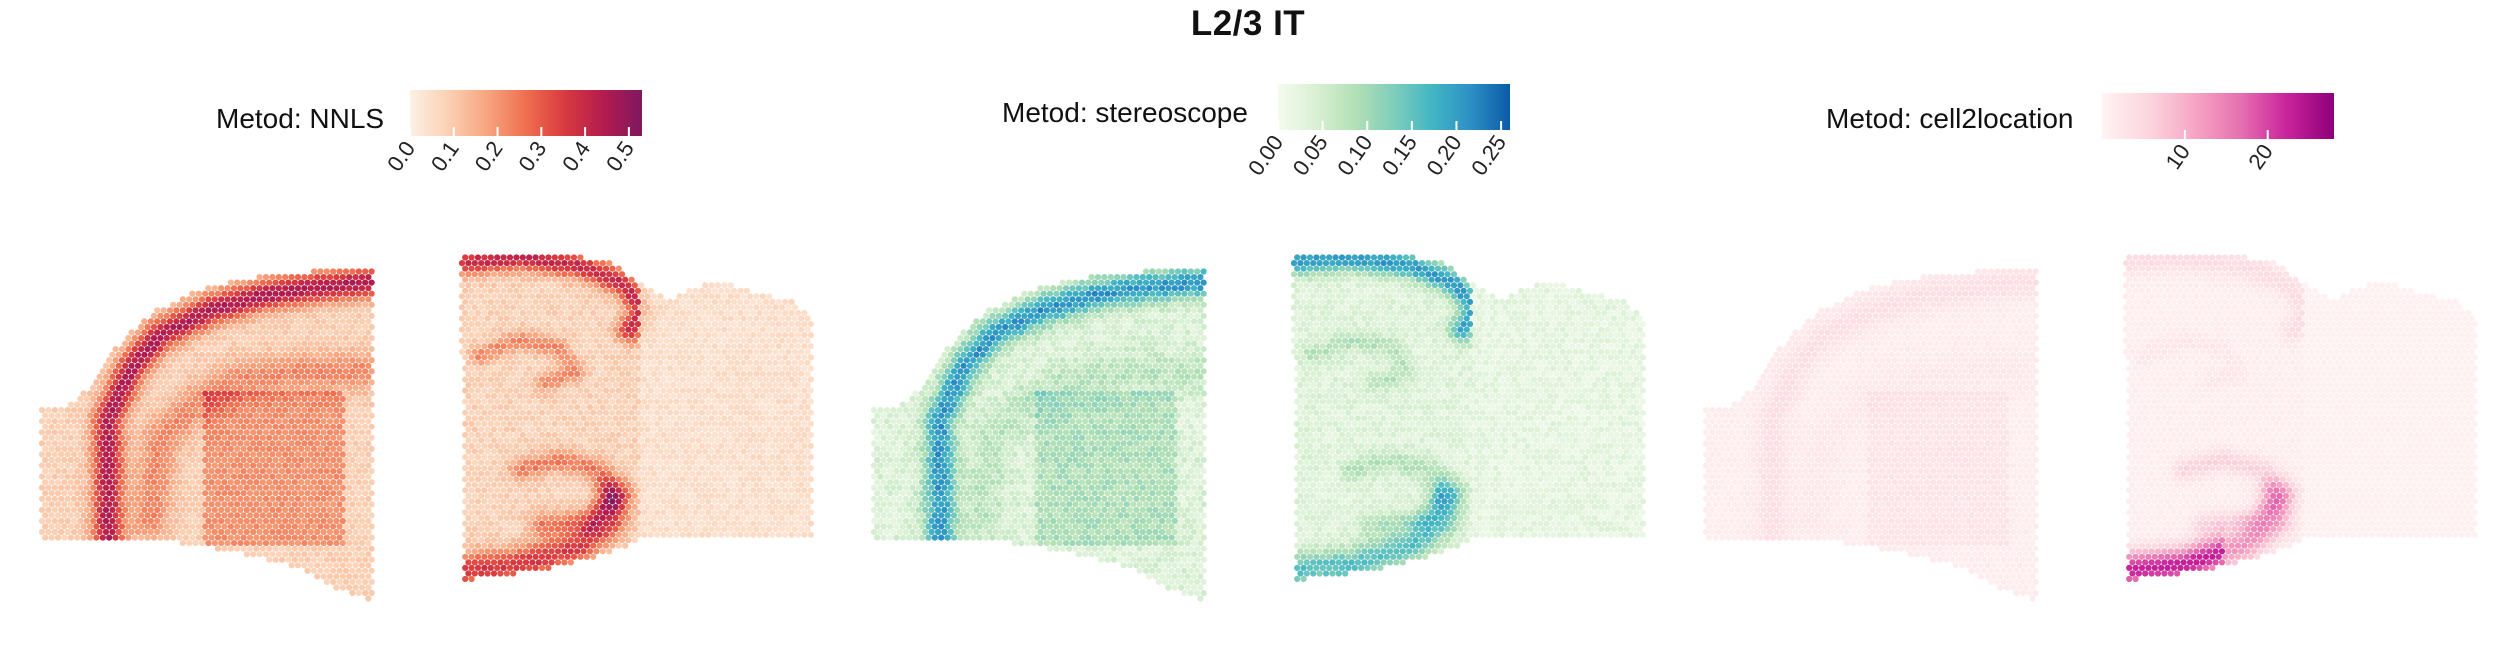 The image size is (2496, 672). Describe the element at coordinates (526, 113) in the screenshot. I see `colorbar-gradient` at that location.